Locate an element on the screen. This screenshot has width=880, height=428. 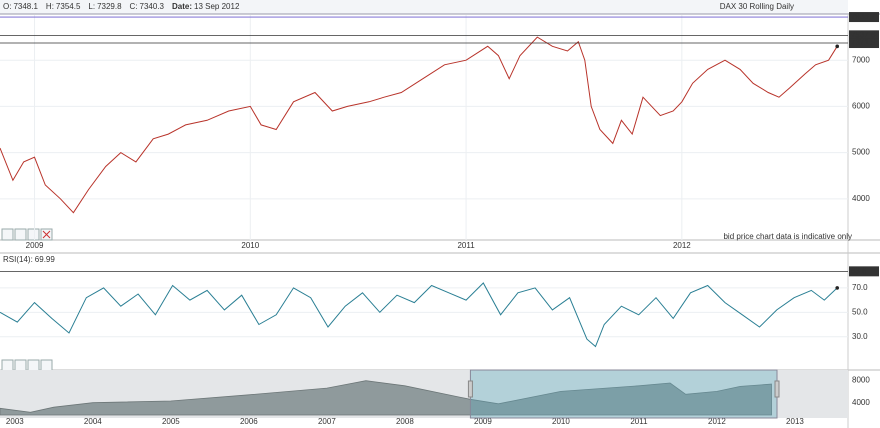
y-tick-label: 8000 is located at coordinates (861, 379).